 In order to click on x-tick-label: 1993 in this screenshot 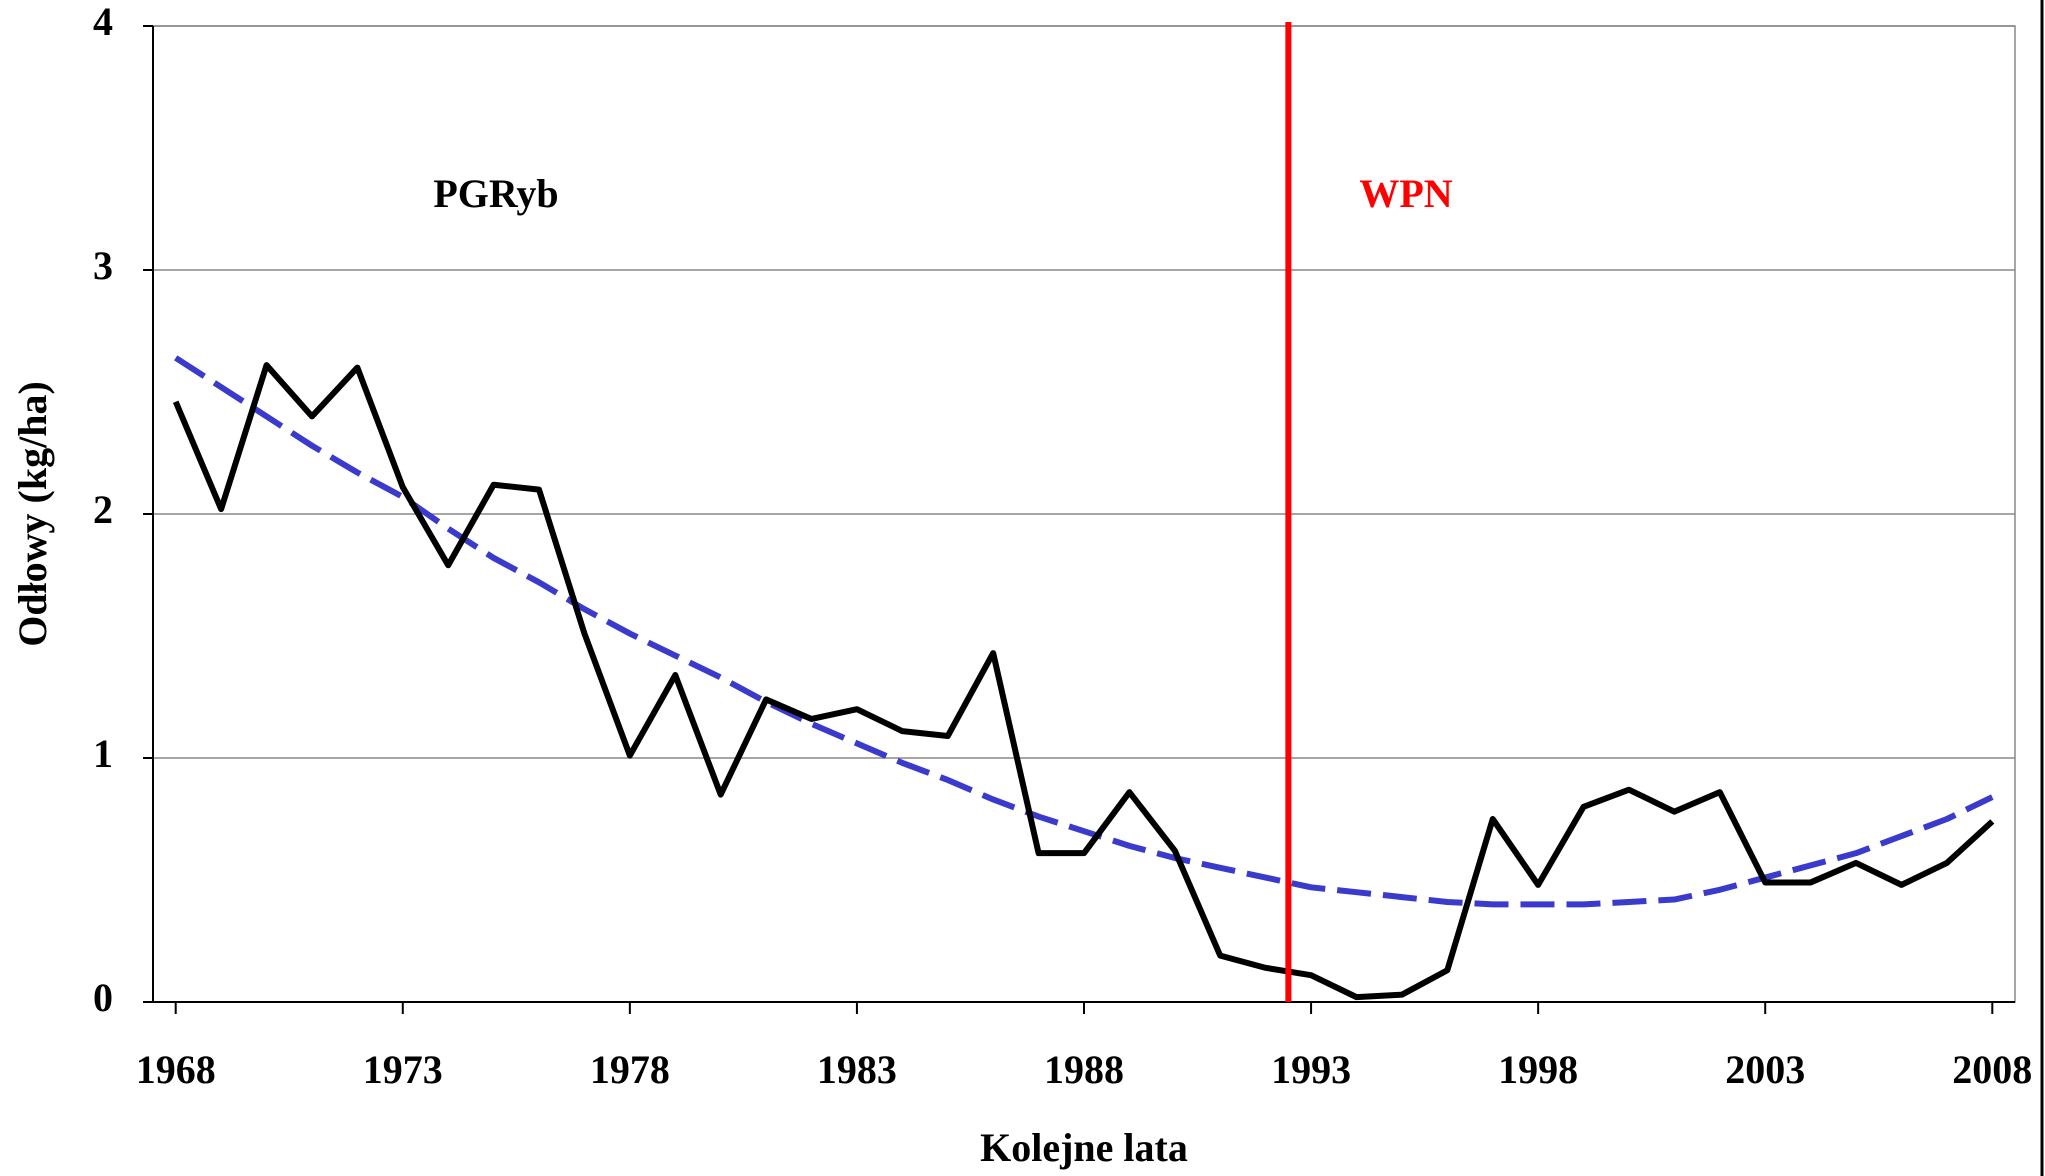, I will do `click(1311, 1069)`.